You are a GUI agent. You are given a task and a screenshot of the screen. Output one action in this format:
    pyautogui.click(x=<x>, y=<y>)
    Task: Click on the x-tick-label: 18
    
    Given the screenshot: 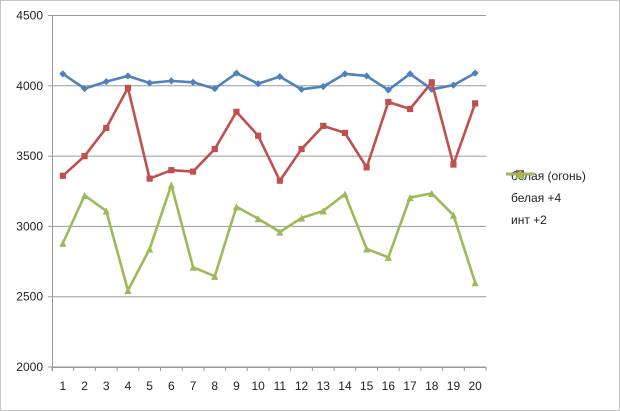 What is the action you would take?
    pyautogui.click(x=432, y=386)
    